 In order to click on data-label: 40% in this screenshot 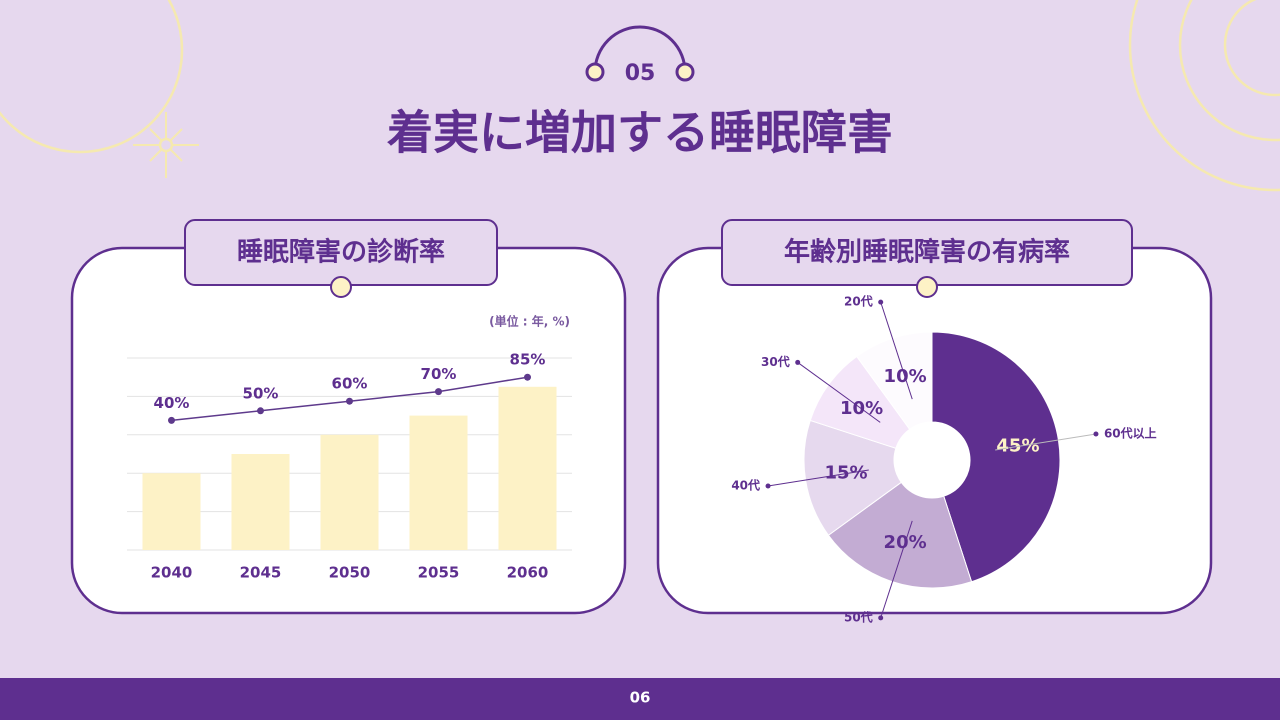, I will do `click(172, 403)`.